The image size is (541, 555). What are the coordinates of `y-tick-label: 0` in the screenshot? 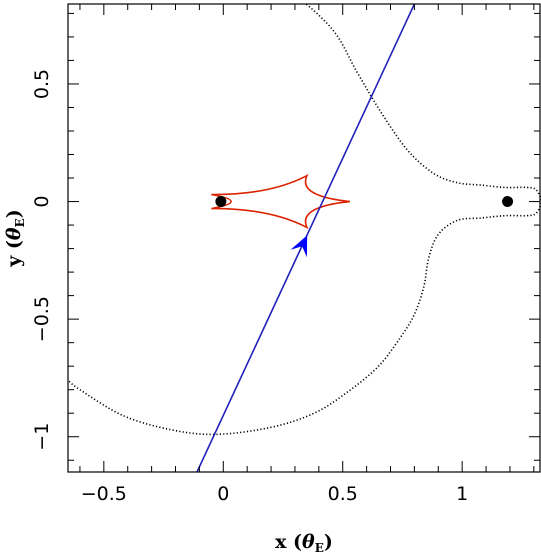 It's located at (42, 202).